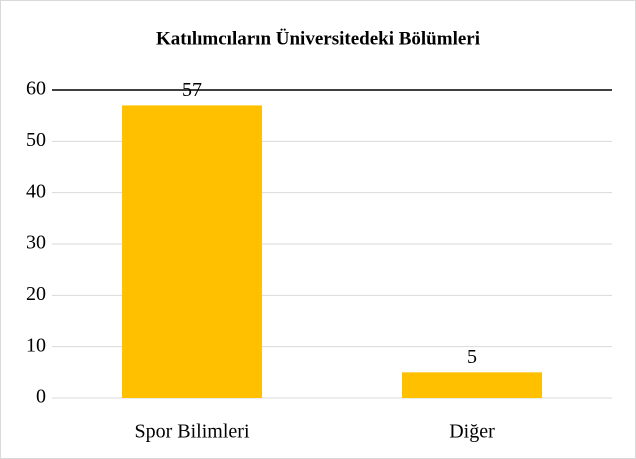 This screenshot has width=636, height=459. Describe the element at coordinates (36, 191) in the screenshot. I see `y-tick-label: 40` at that location.